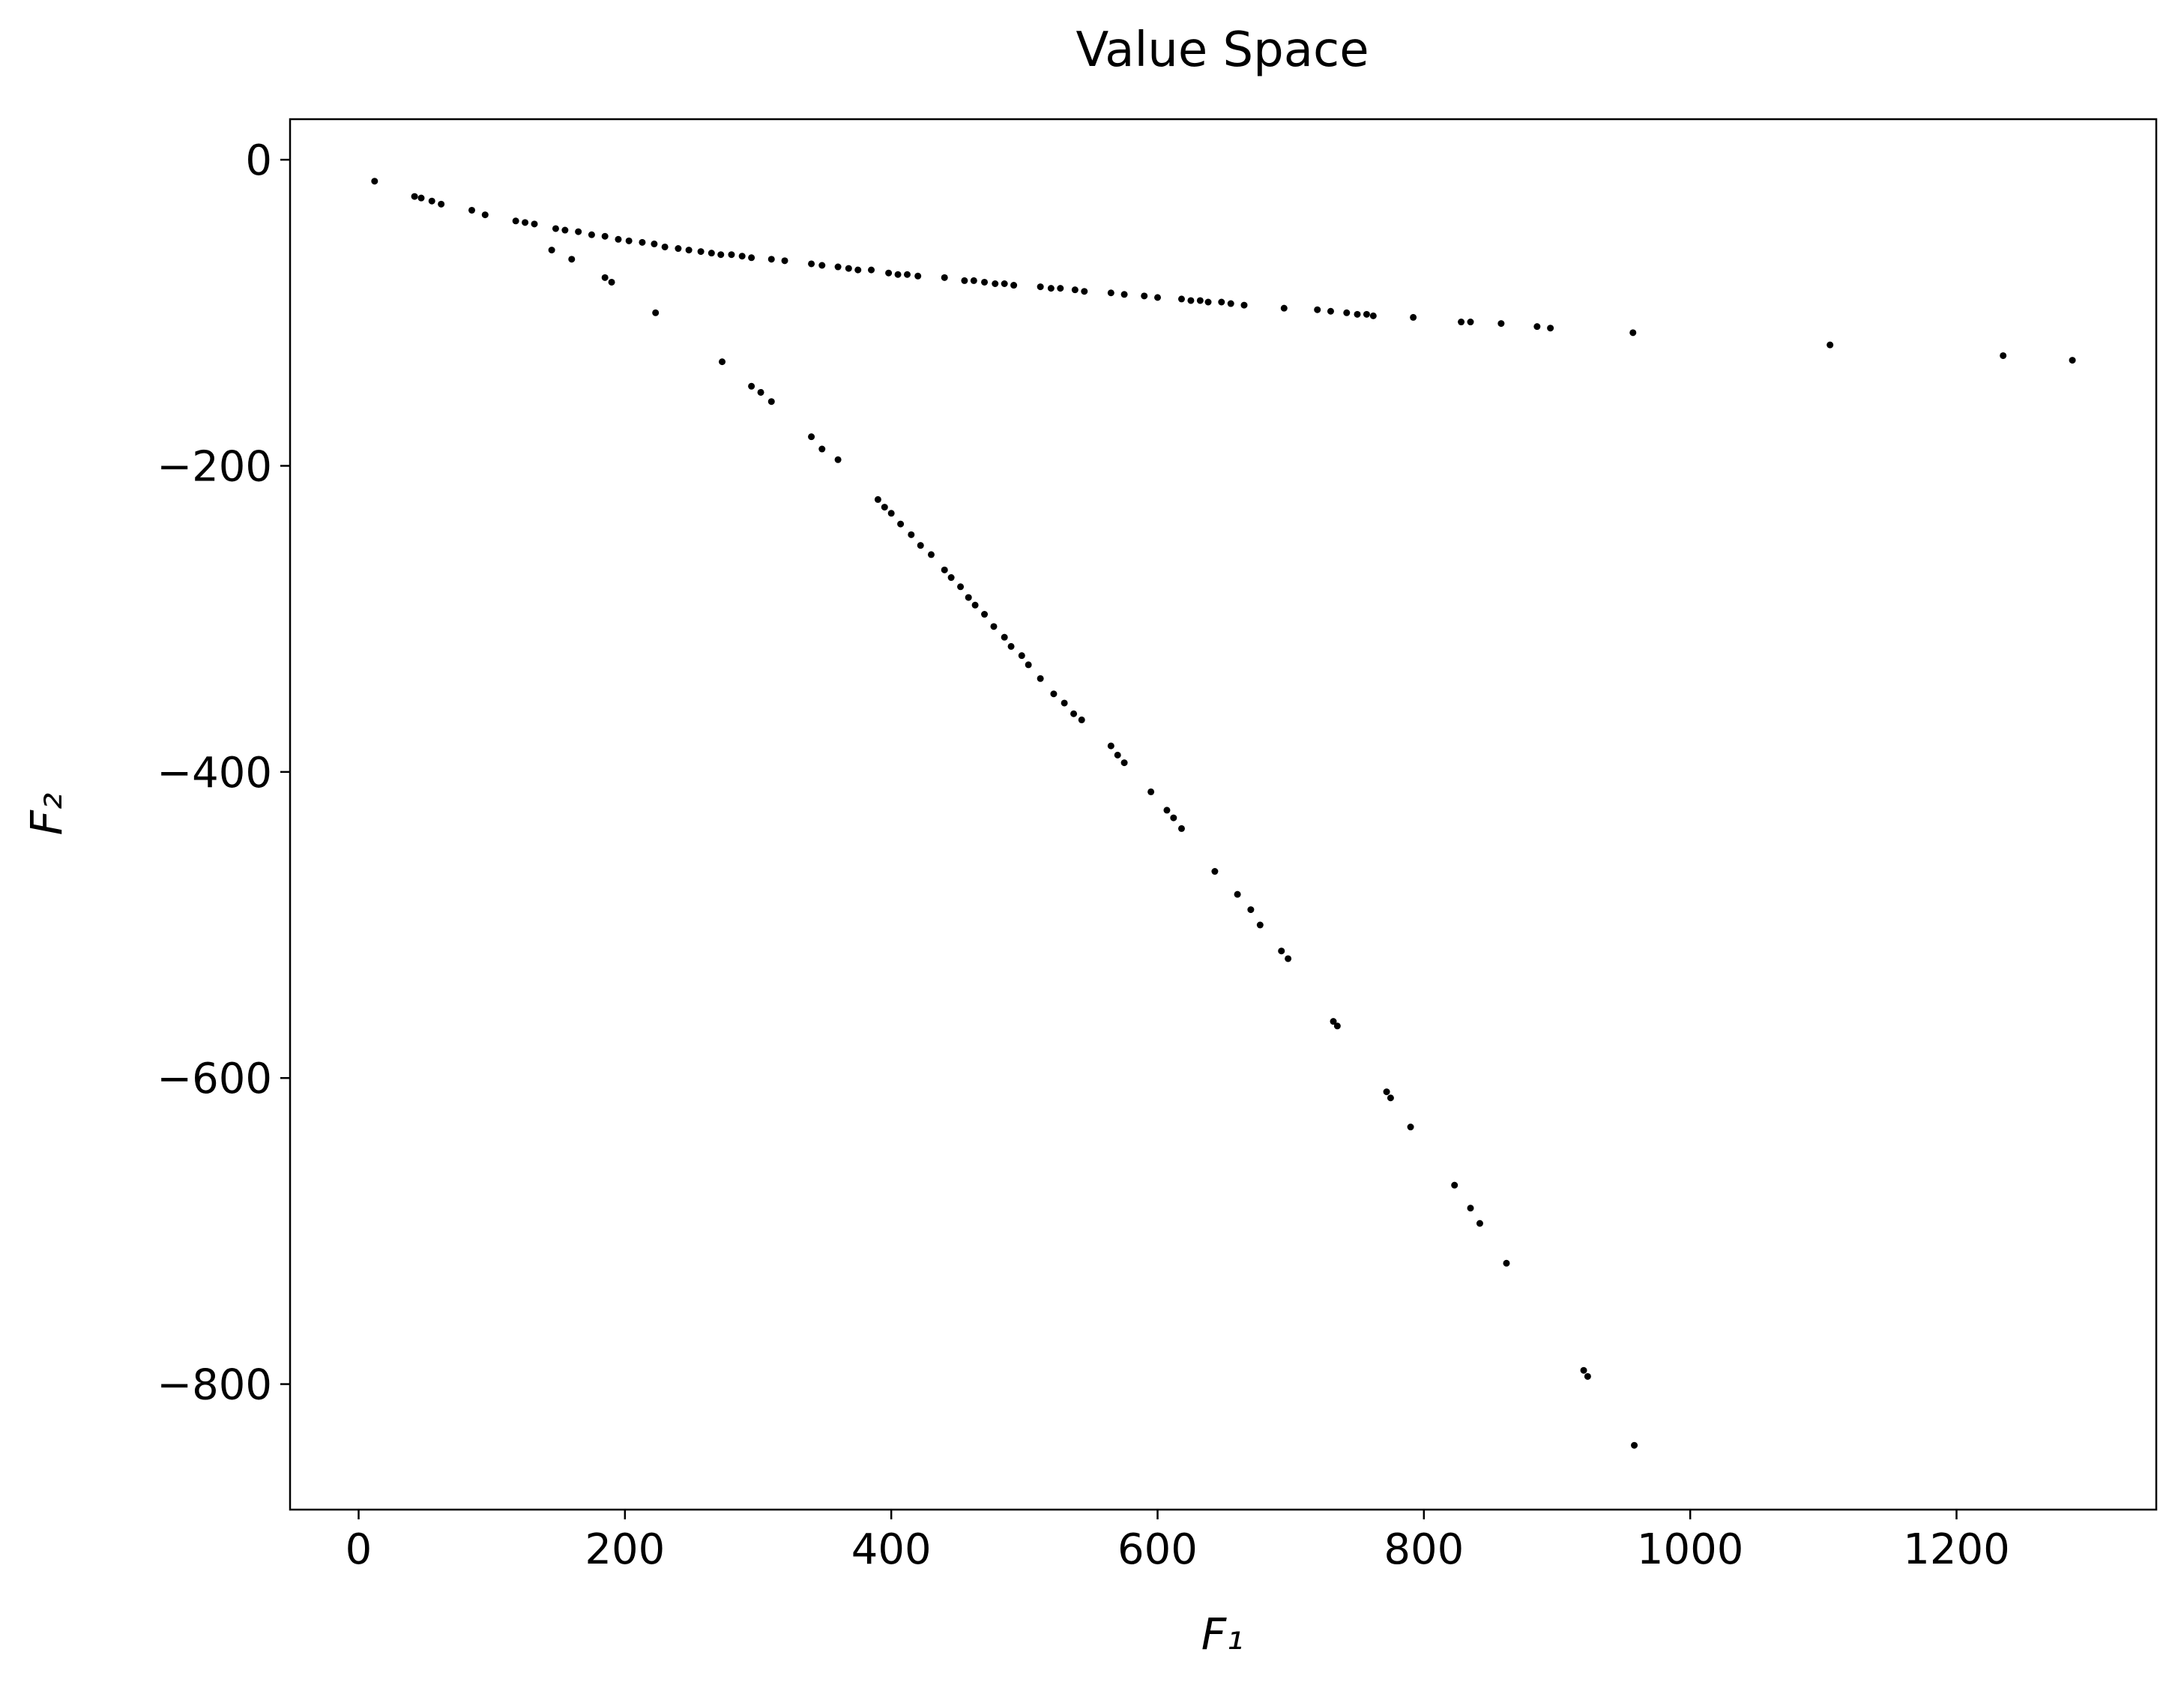 The height and width of the screenshot is (1697, 2184). I want to click on y-tick-label: −400, so click(214, 773).